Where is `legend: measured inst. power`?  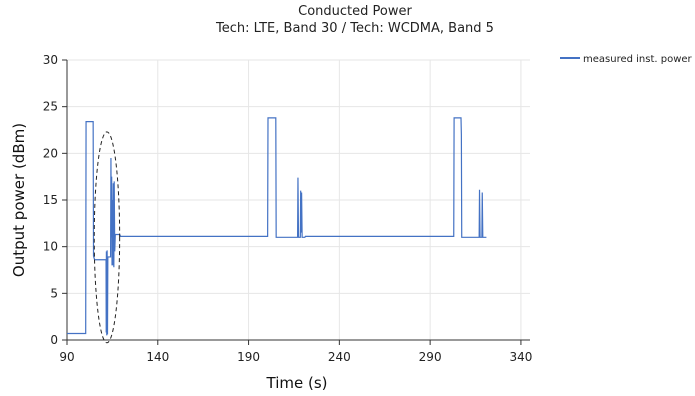
legend: measured inst. power is located at coordinates (626, 59).